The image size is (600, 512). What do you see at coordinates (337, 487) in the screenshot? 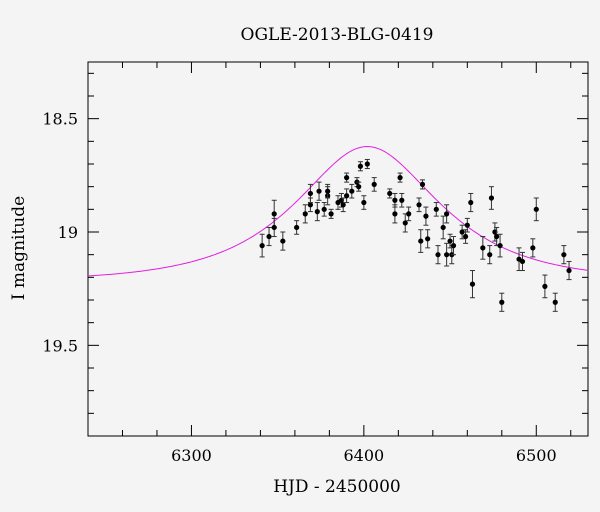
I see `x-axis-title: HJD - 2450000` at bounding box center [337, 487].